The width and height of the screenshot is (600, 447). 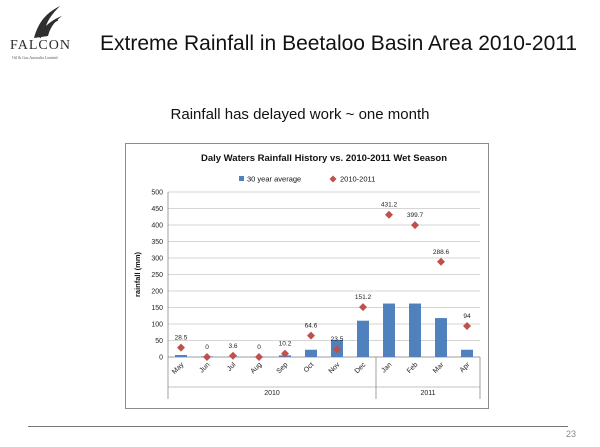 What do you see at coordinates (361, 368) in the screenshot?
I see `x-tick-label: Dec` at bounding box center [361, 368].